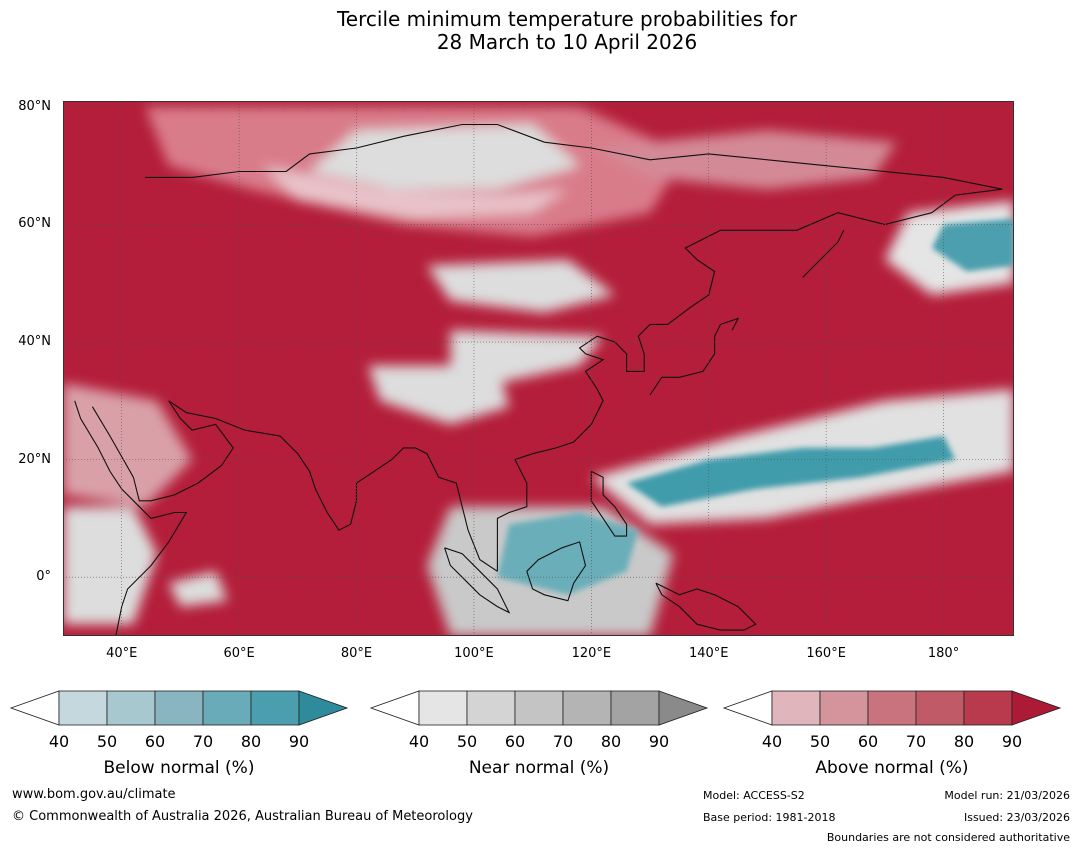 This screenshot has height=850, width=1081. Describe the element at coordinates (706, 606) in the screenshot. I see `new-guinea-coast` at that location.